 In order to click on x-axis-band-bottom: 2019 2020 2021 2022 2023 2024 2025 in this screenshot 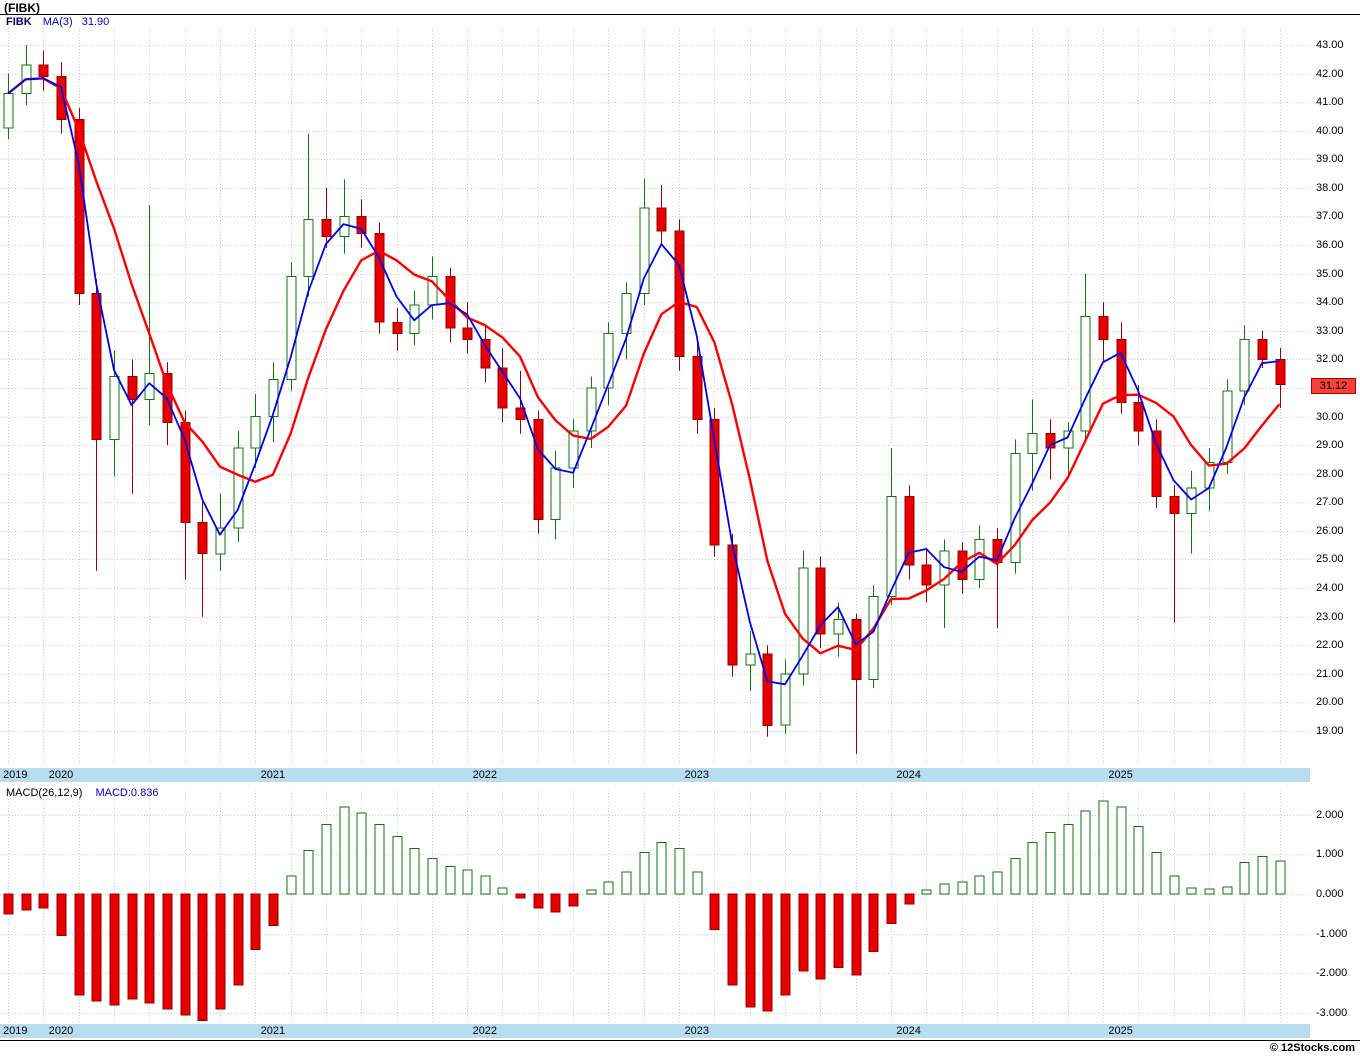, I will do `click(655, 1031)`.